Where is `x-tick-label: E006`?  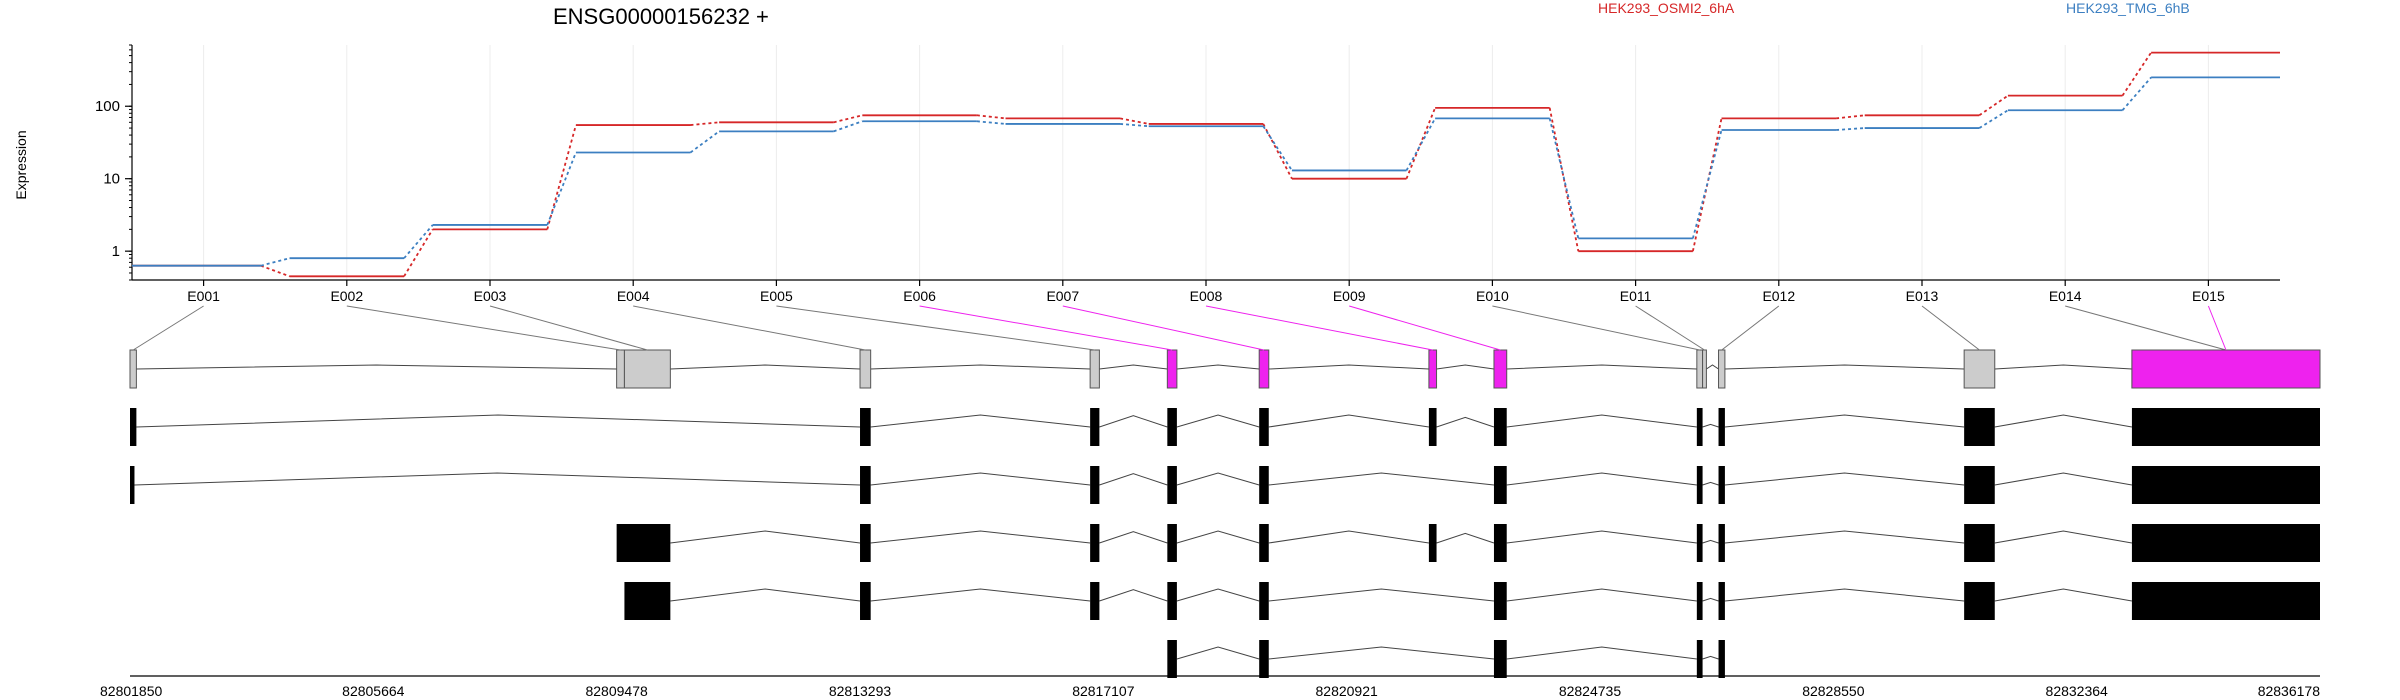
x-tick-label: E006 is located at coordinates (919, 296).